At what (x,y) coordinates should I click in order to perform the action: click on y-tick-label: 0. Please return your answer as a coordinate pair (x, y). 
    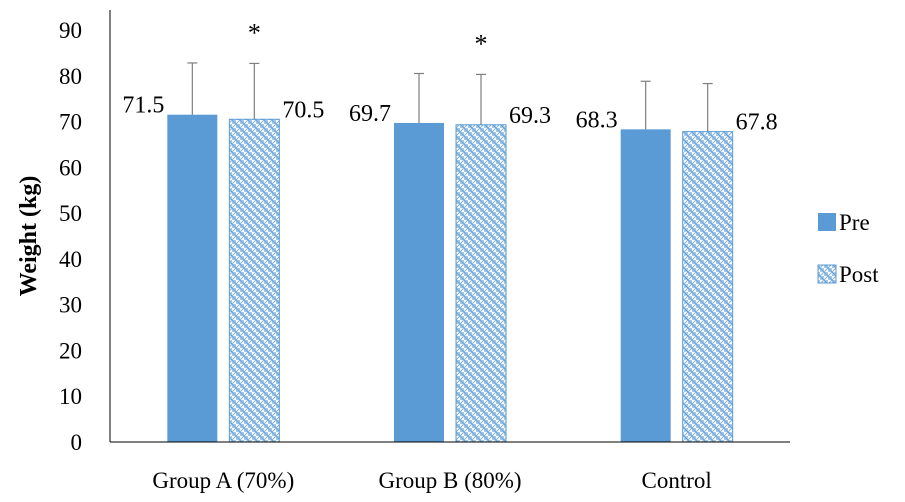
    Looking at the image, I should click on (77, 442).